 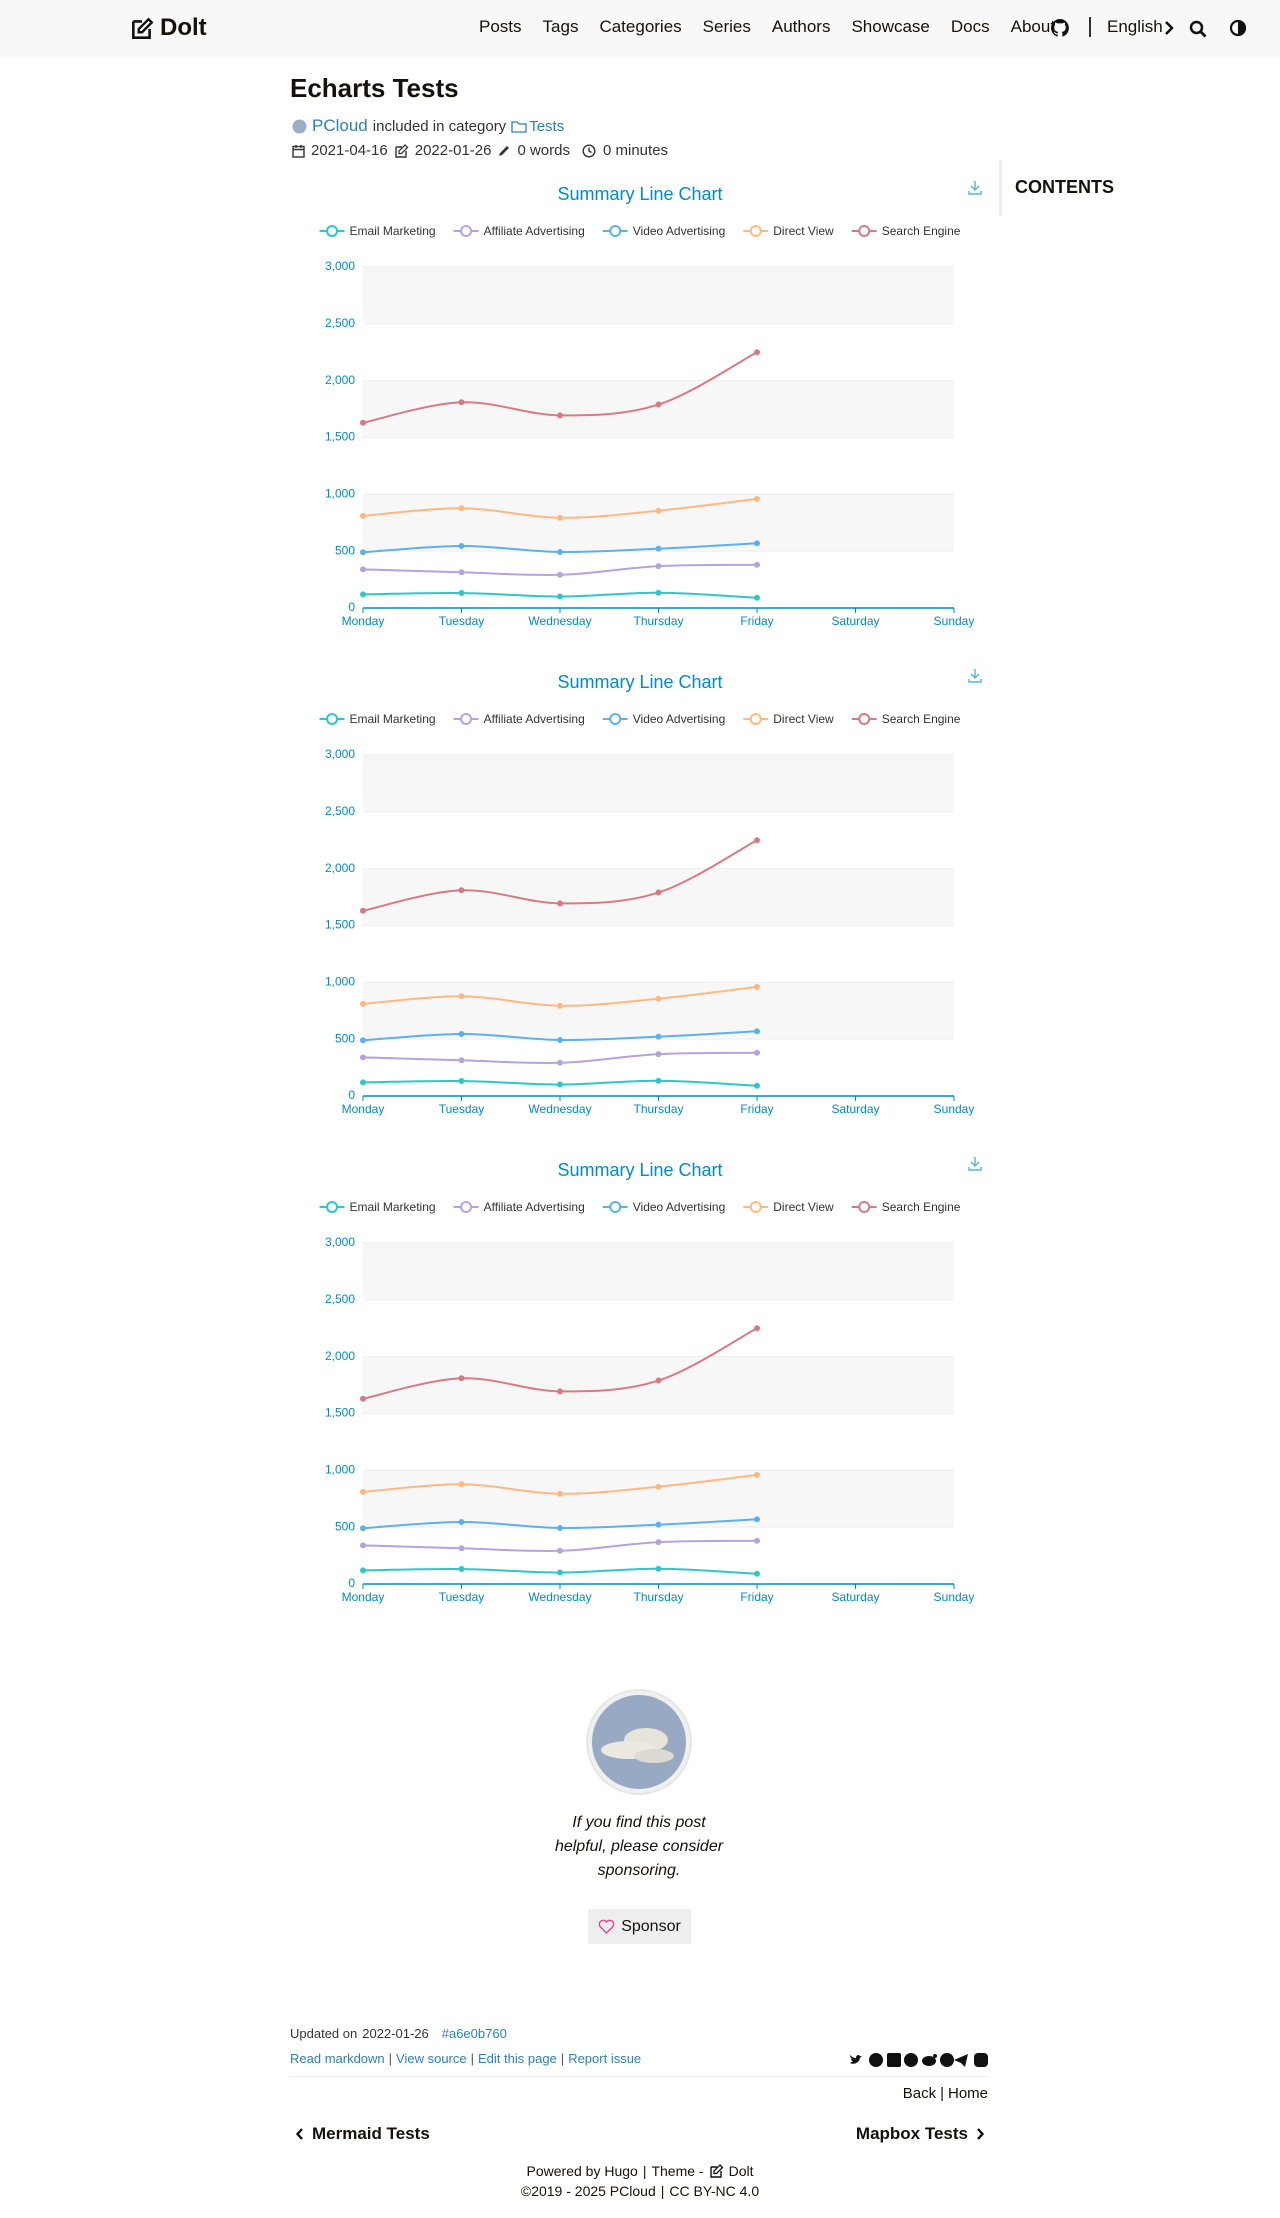 What do you see at coordinates (756, 1109) in the screenshot?
I see `x-tick-label: Friday` at bounding box center [756, 1109].